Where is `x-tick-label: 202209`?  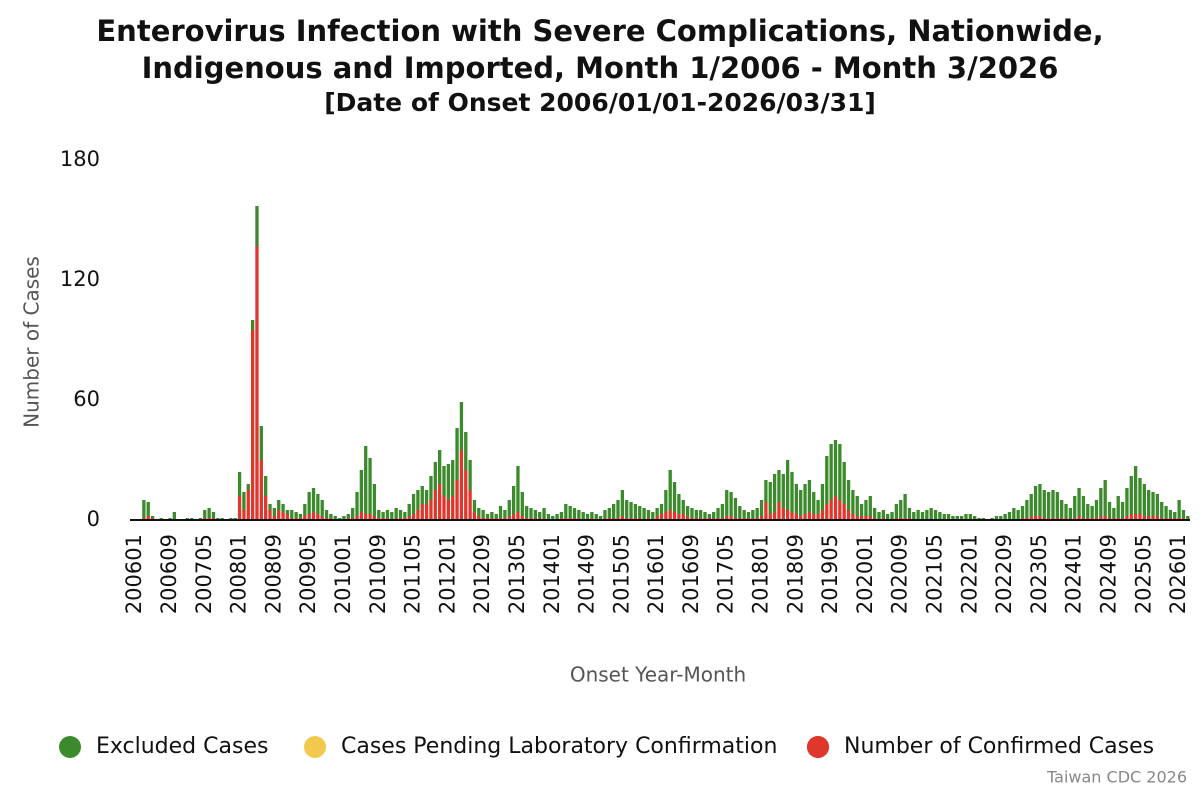
x-tick-label: 202209 is located at coordinates (1004, 574).